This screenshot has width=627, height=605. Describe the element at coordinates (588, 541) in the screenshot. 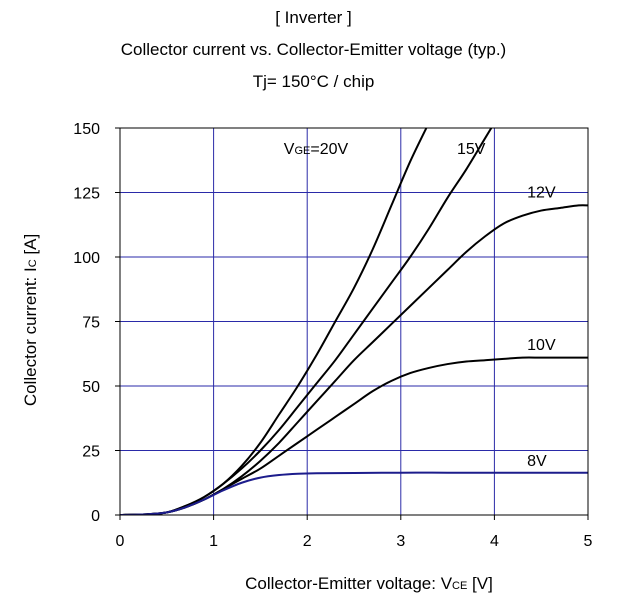

I see `x-tick-label: 5` at that location.